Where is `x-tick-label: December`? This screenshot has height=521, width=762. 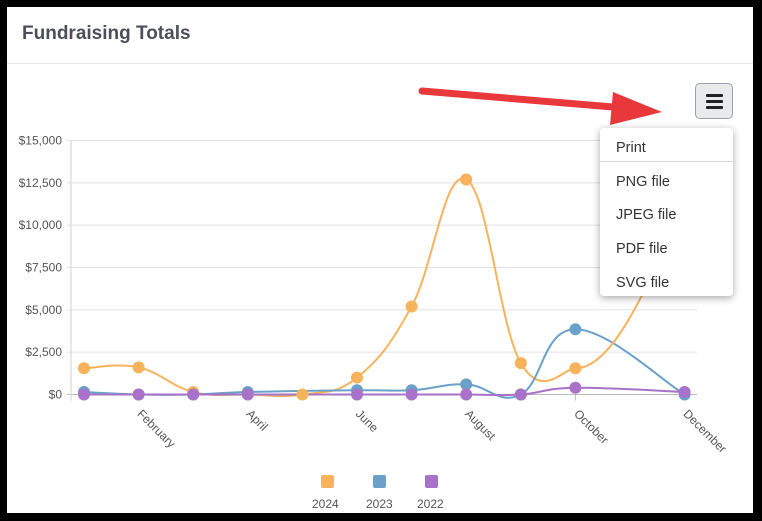 x-tick-label: December is located at coordinates (704, 431).